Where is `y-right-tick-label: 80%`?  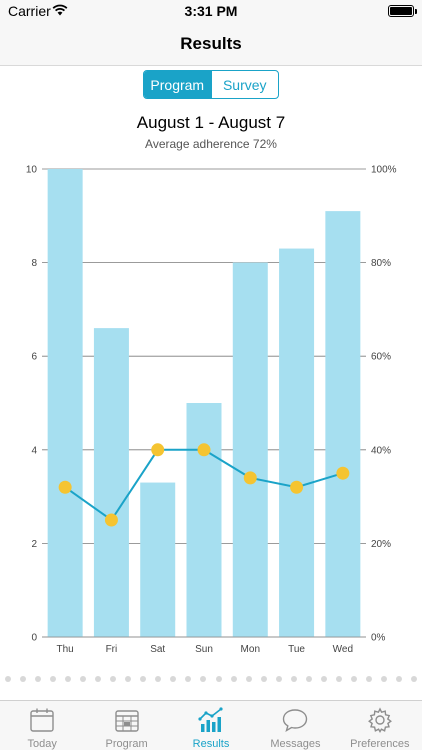 y-right-tick-label: 80% is located at coordinates (381, 263).